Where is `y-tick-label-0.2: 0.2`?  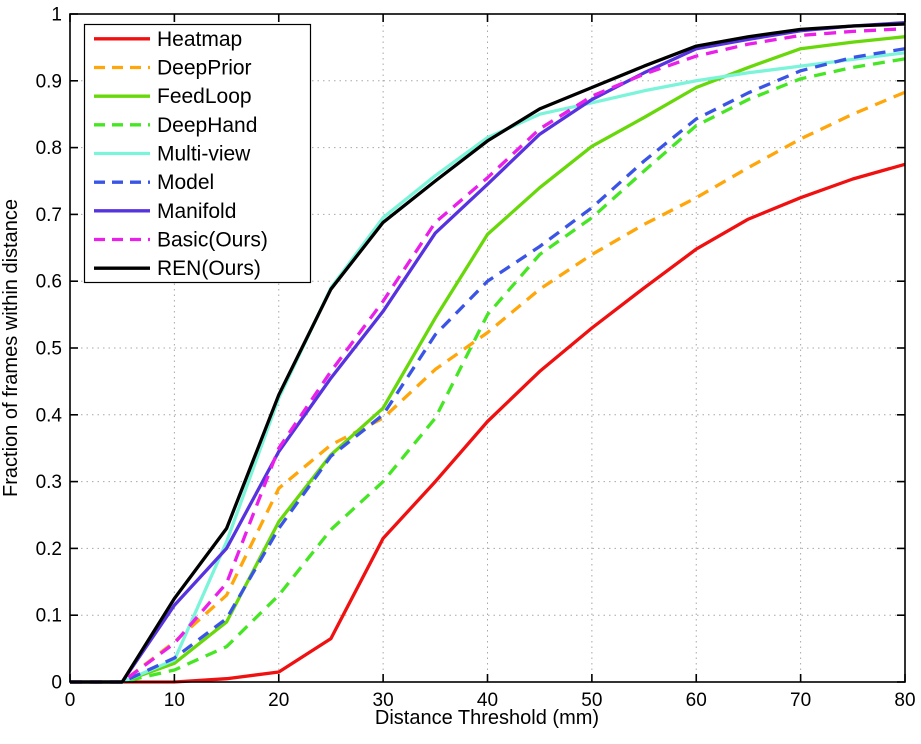
y-tick-label-0.2: 0.2 is located at coordinates (49, 549).